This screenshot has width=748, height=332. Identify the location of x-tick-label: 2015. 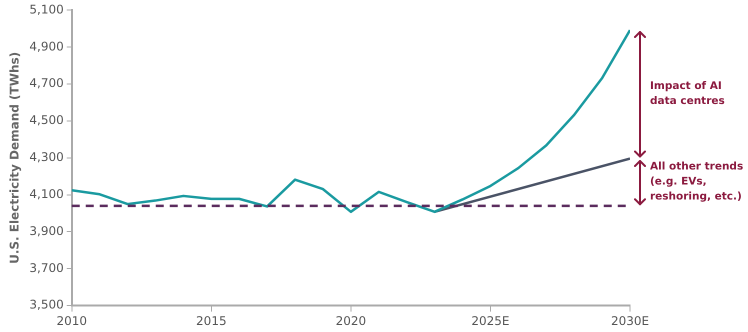
(211, 321).